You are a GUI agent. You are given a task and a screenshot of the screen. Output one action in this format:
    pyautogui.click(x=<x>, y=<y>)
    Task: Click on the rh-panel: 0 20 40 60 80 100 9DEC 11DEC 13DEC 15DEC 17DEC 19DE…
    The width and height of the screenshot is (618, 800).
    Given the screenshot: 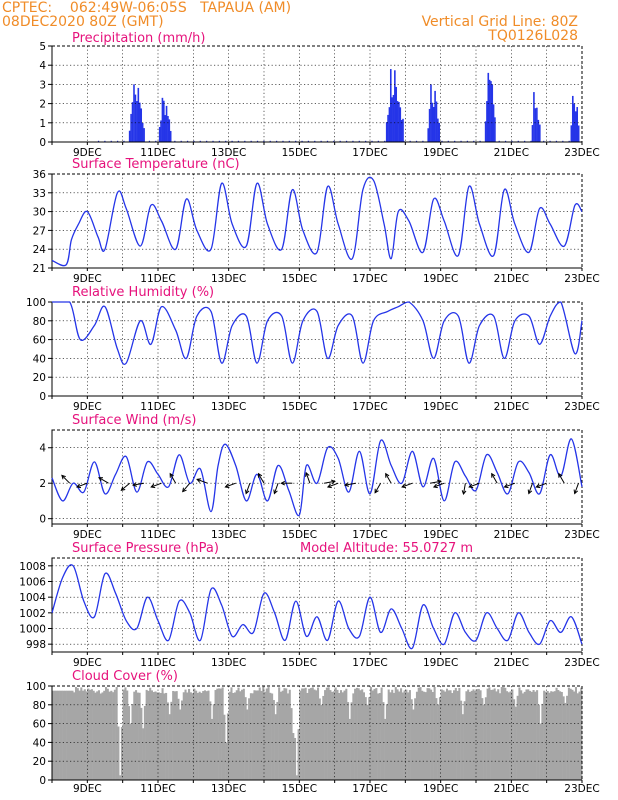 What is the action you would take?
    pyautogui.click(x=313, y=355)
    